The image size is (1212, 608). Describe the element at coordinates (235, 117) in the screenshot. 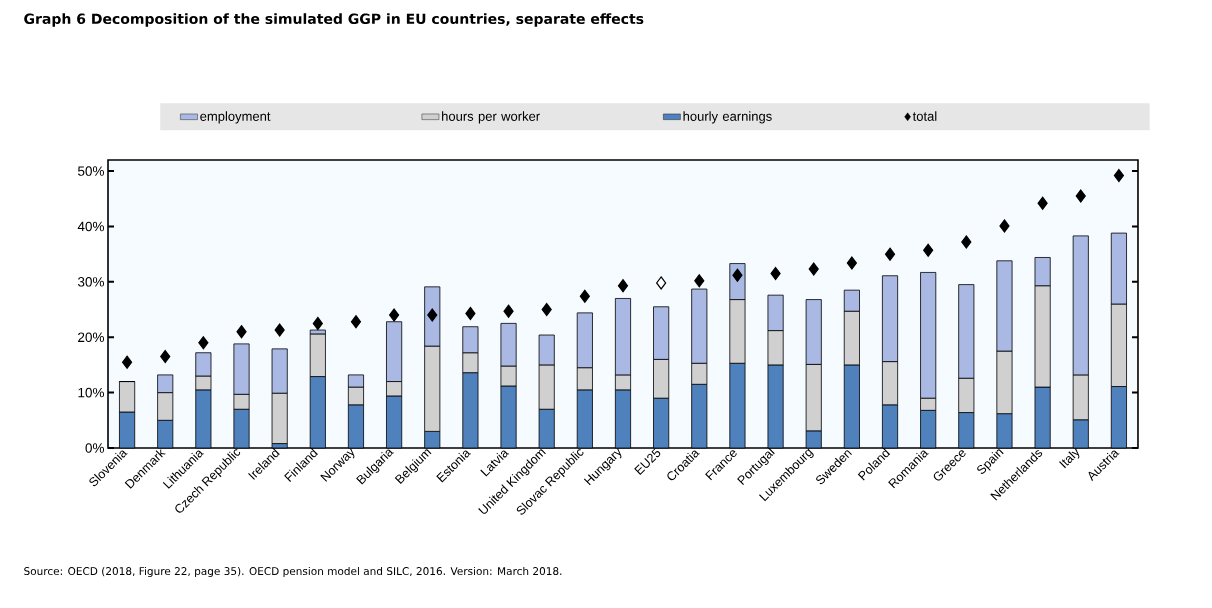

I see `legend-label: employment` at that location.